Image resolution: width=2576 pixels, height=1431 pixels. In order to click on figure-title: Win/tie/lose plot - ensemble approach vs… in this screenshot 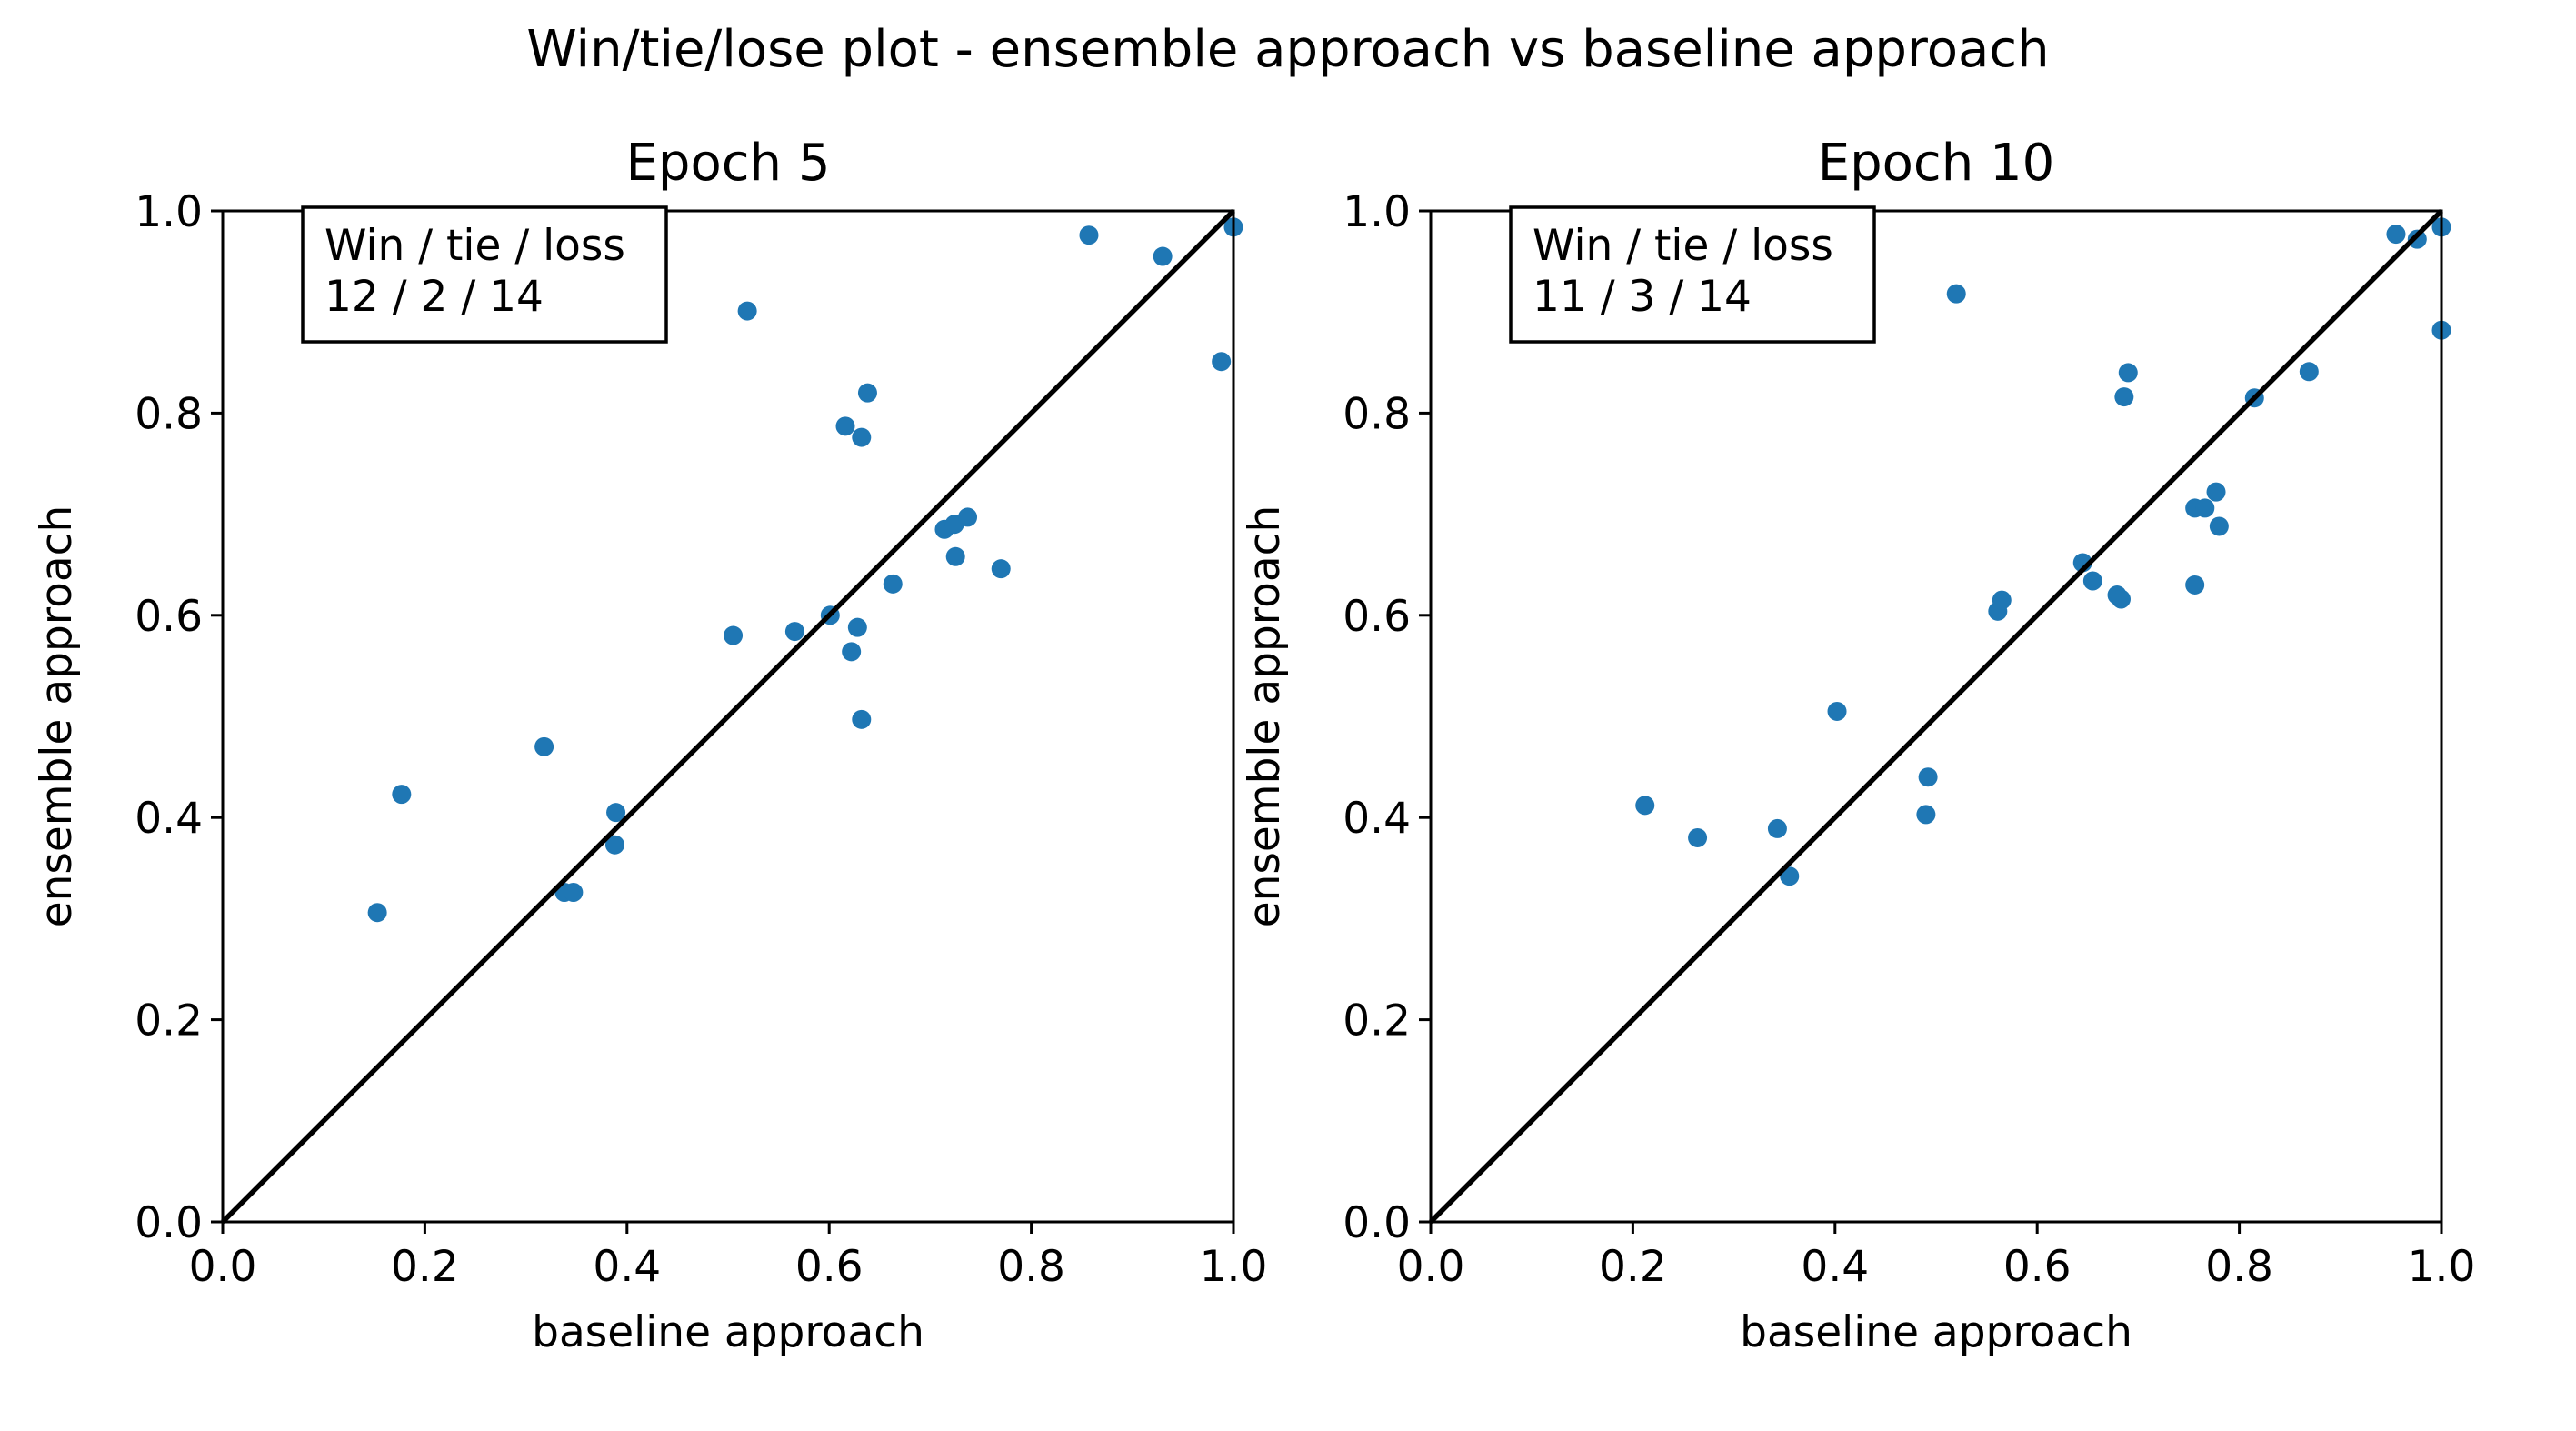, I will do `click(1287, 49)`.